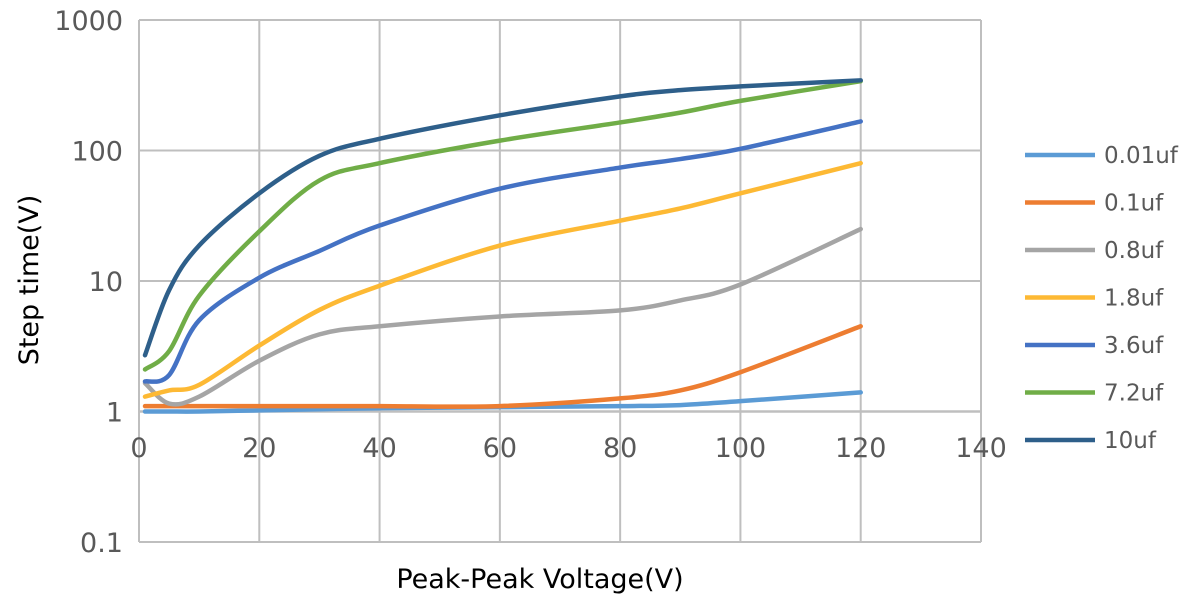 This screenshot has width=1198, height=603. I want to click on x-tick-label: 20, so click(259, 448).